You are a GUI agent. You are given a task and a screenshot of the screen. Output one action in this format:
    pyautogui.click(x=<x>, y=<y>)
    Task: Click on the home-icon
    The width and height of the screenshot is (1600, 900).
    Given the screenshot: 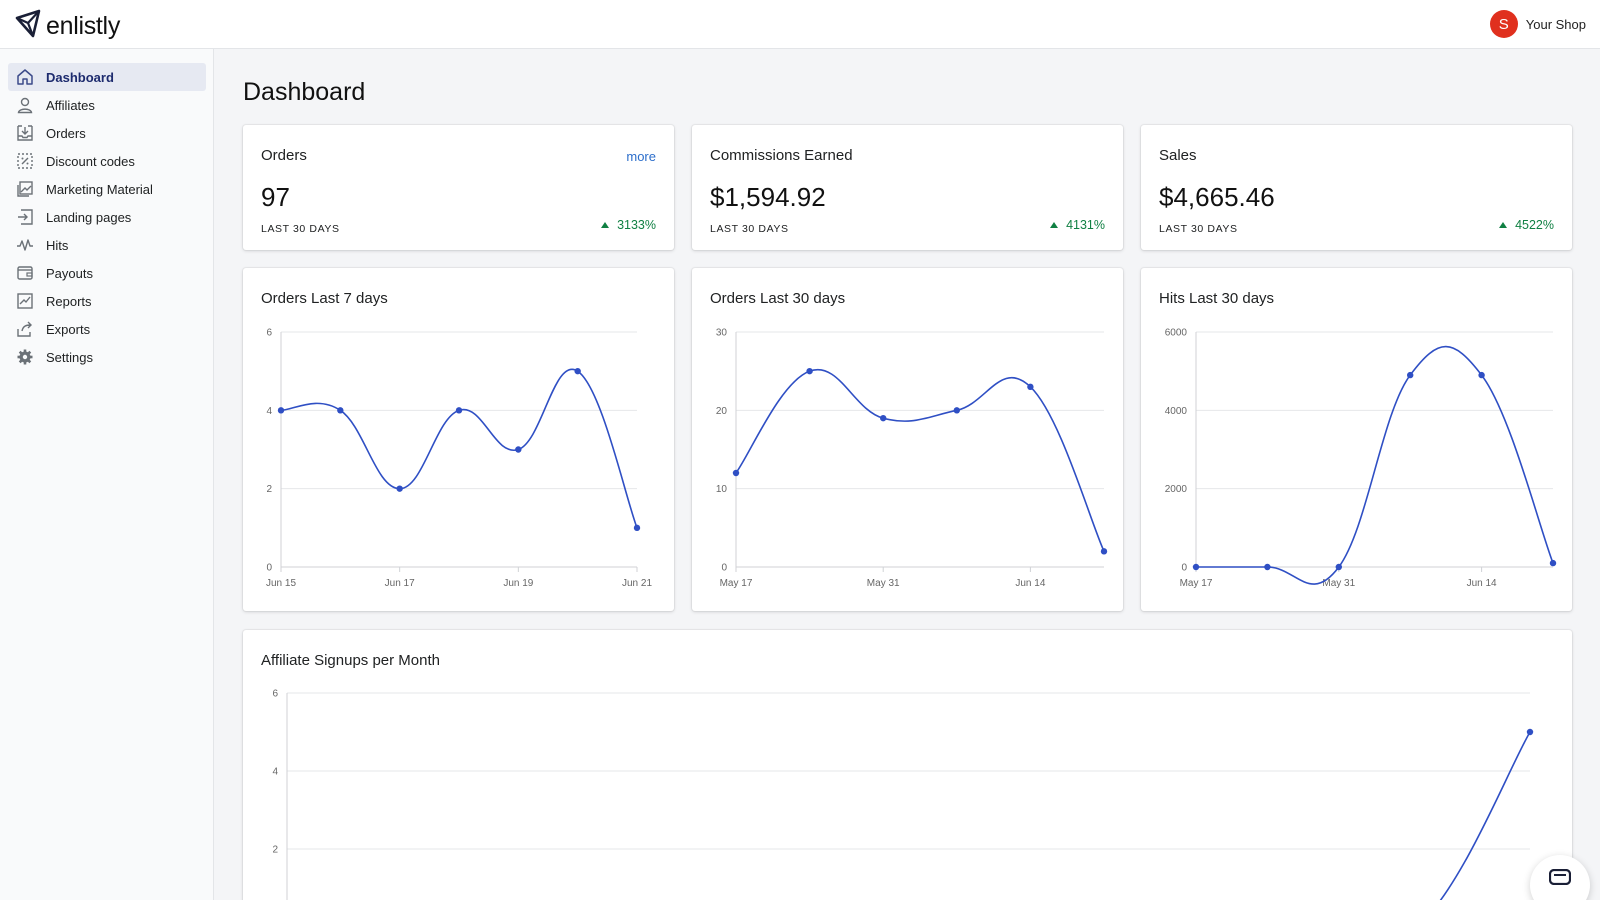 What is the action you would take?
    pyautogui.click(x=25, y=77)
    